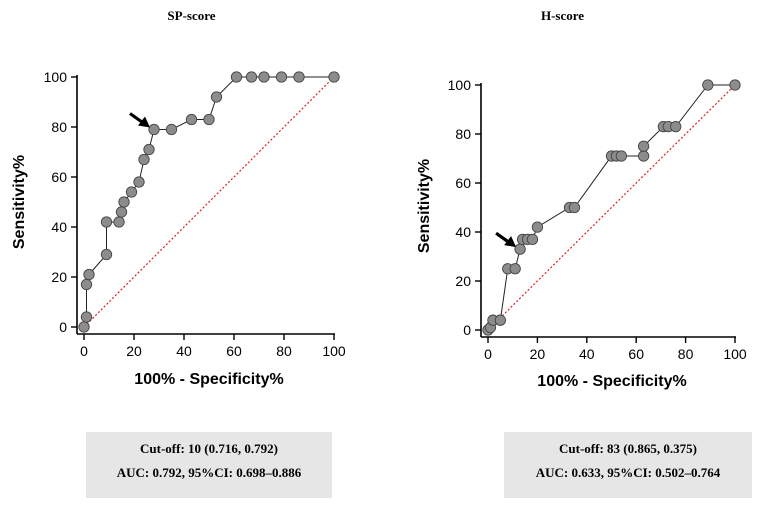  I want to click on cutoff-text: Cut-off: 10 (0.716, 0.792), so click(209, 448).